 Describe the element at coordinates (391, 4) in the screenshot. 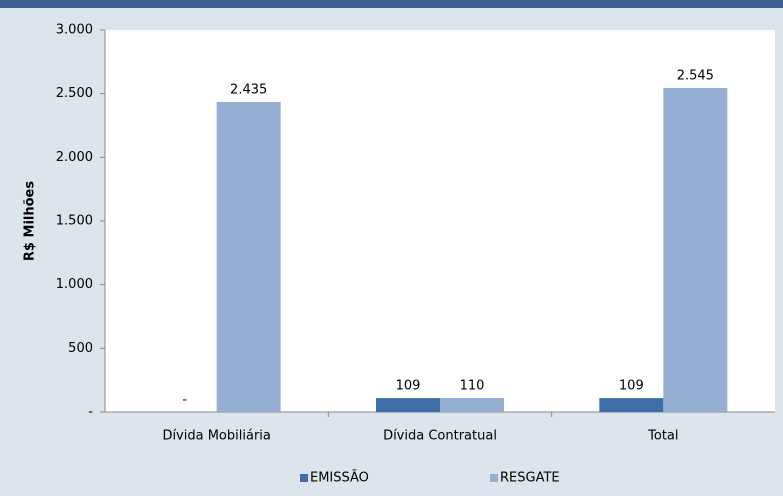

I see `top-band` at that location.